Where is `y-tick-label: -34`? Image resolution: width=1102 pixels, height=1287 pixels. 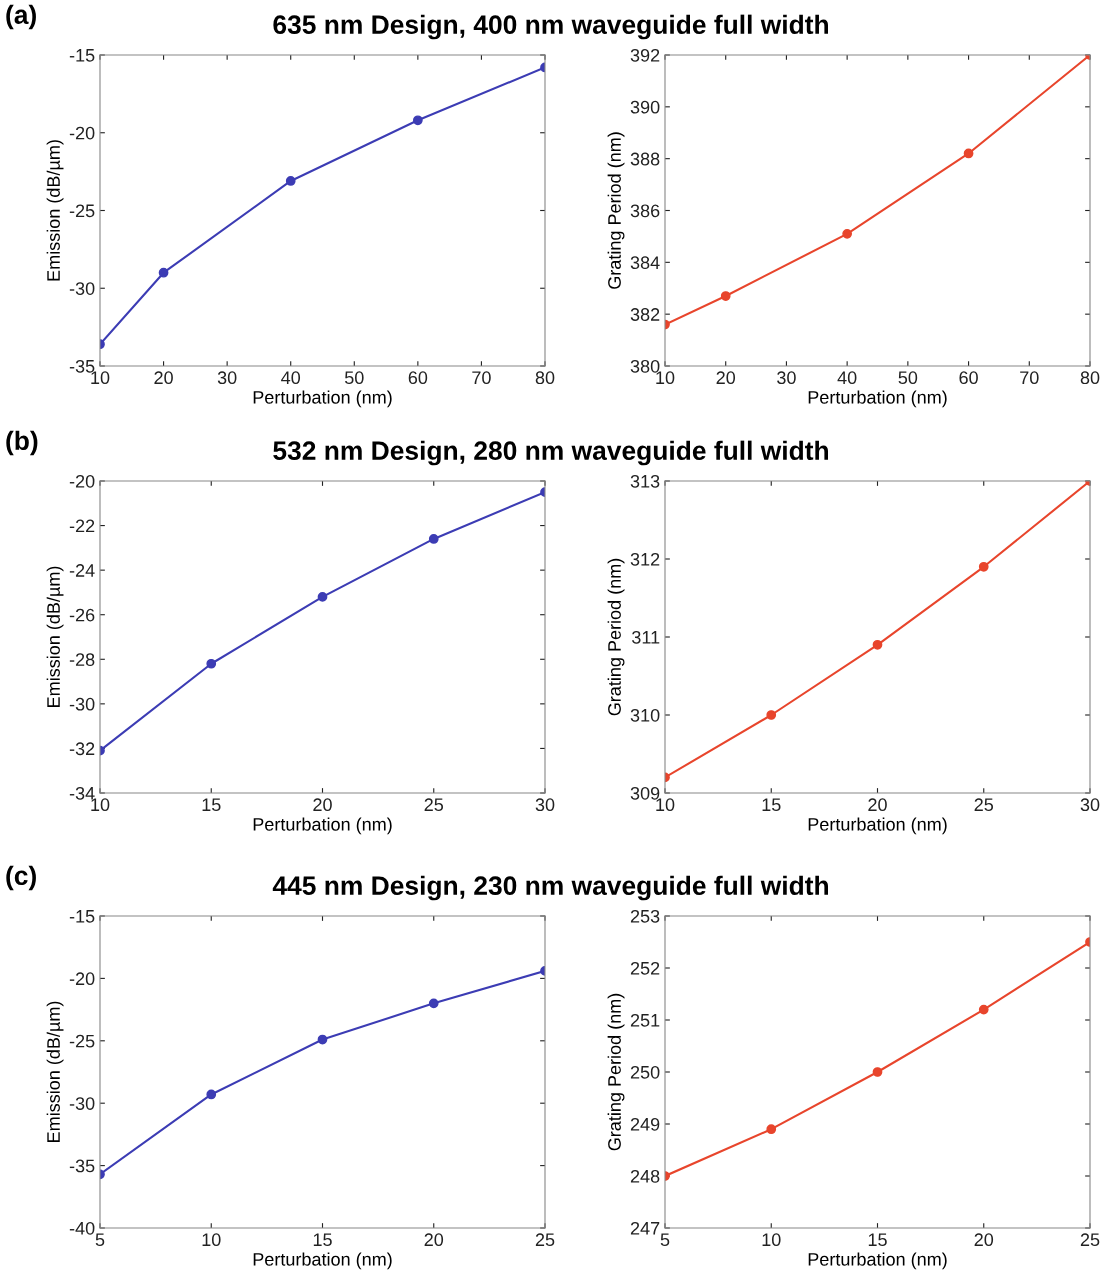
y-tick-label: -34 is located at coordinates (82, 793).